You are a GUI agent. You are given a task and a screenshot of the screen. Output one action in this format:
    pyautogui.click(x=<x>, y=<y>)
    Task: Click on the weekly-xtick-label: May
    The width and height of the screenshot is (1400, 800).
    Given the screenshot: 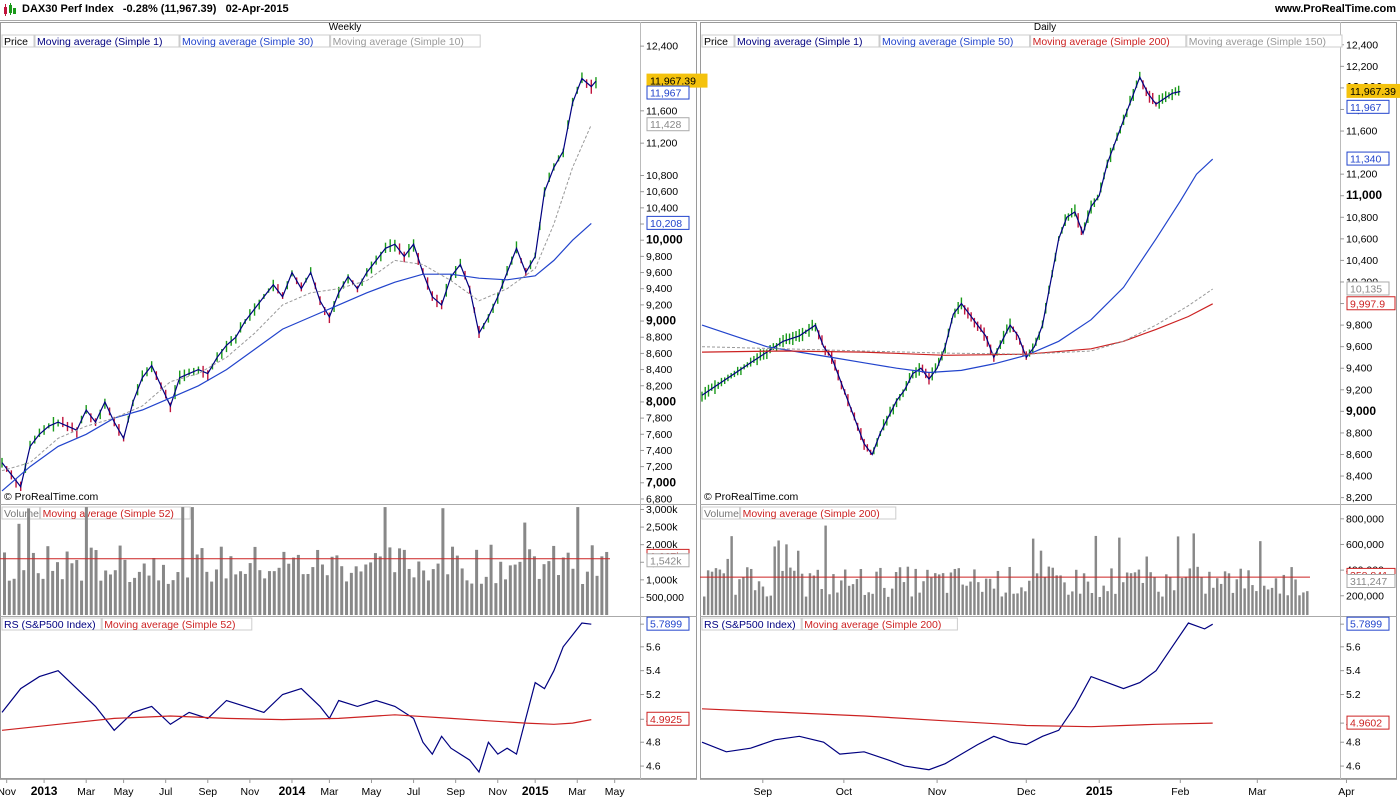 What is the action you would take?
    pyautogui.click(x=615, y=792)
    